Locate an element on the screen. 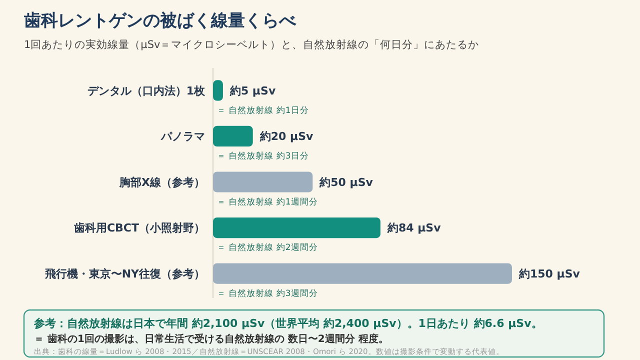 The width and height of the screenshot is (640, 360). y-tick-label: 歯科用CBCT（小照射野） is located at coordinates (138, 228).